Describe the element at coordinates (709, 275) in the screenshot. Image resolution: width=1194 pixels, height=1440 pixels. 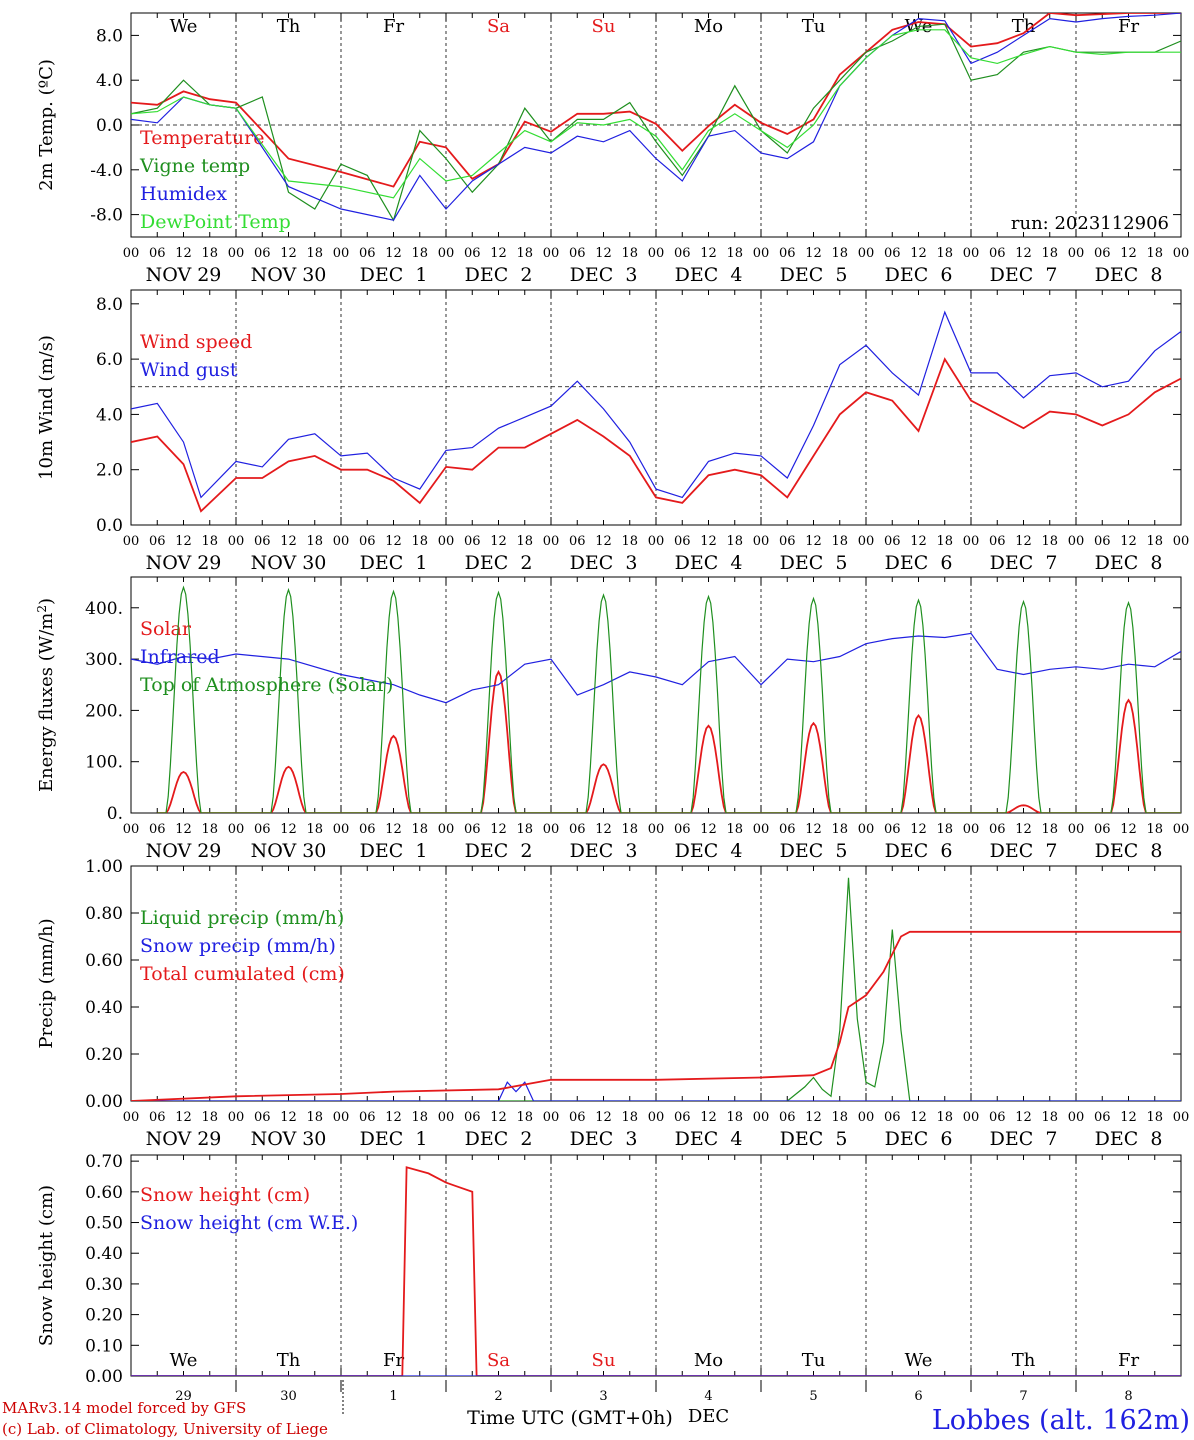
I see `date-label: DEC 4` at that location.